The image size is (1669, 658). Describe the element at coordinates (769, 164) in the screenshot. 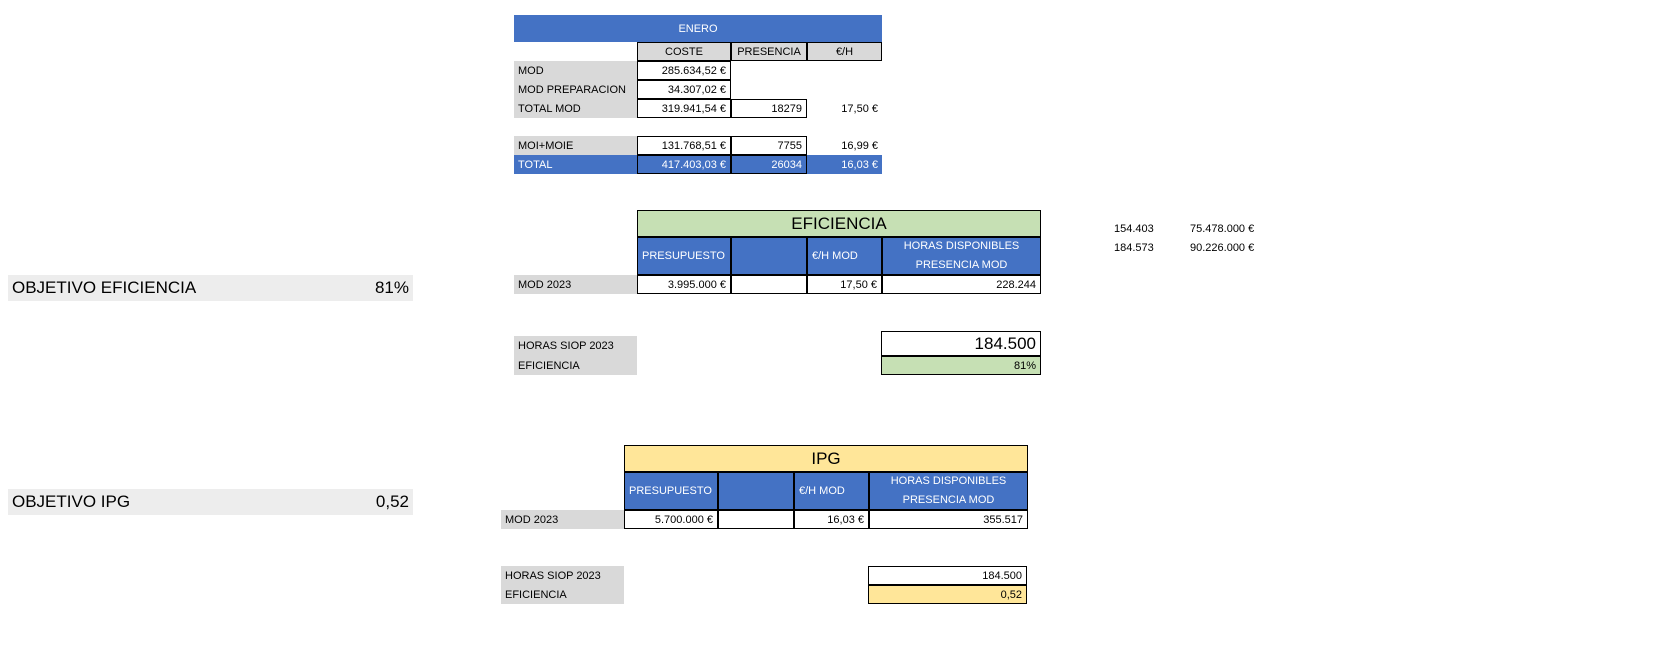

I see `value-cell: 26034` at that location.